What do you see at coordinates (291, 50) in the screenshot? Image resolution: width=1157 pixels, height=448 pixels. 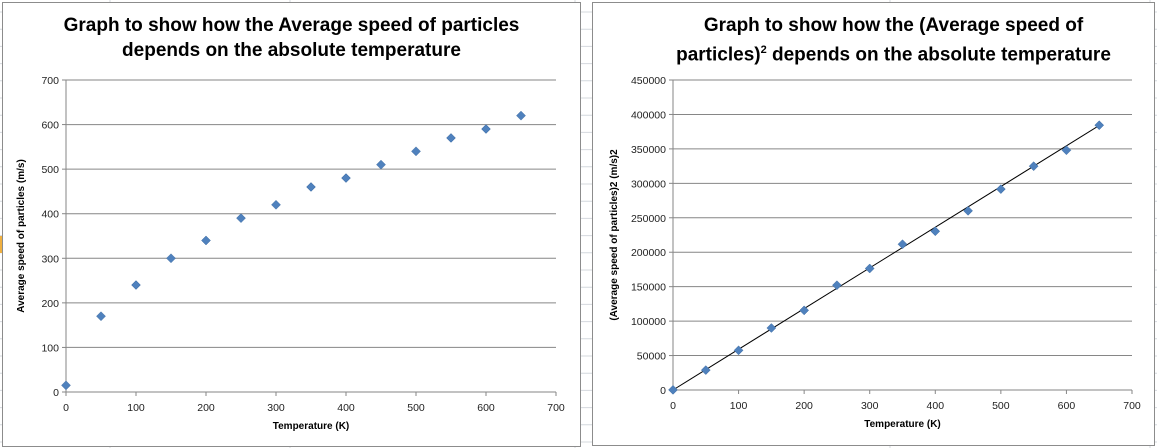 I see `chart-title-line-2: depends on the absolute temperature` at bounding box center [291, 50].